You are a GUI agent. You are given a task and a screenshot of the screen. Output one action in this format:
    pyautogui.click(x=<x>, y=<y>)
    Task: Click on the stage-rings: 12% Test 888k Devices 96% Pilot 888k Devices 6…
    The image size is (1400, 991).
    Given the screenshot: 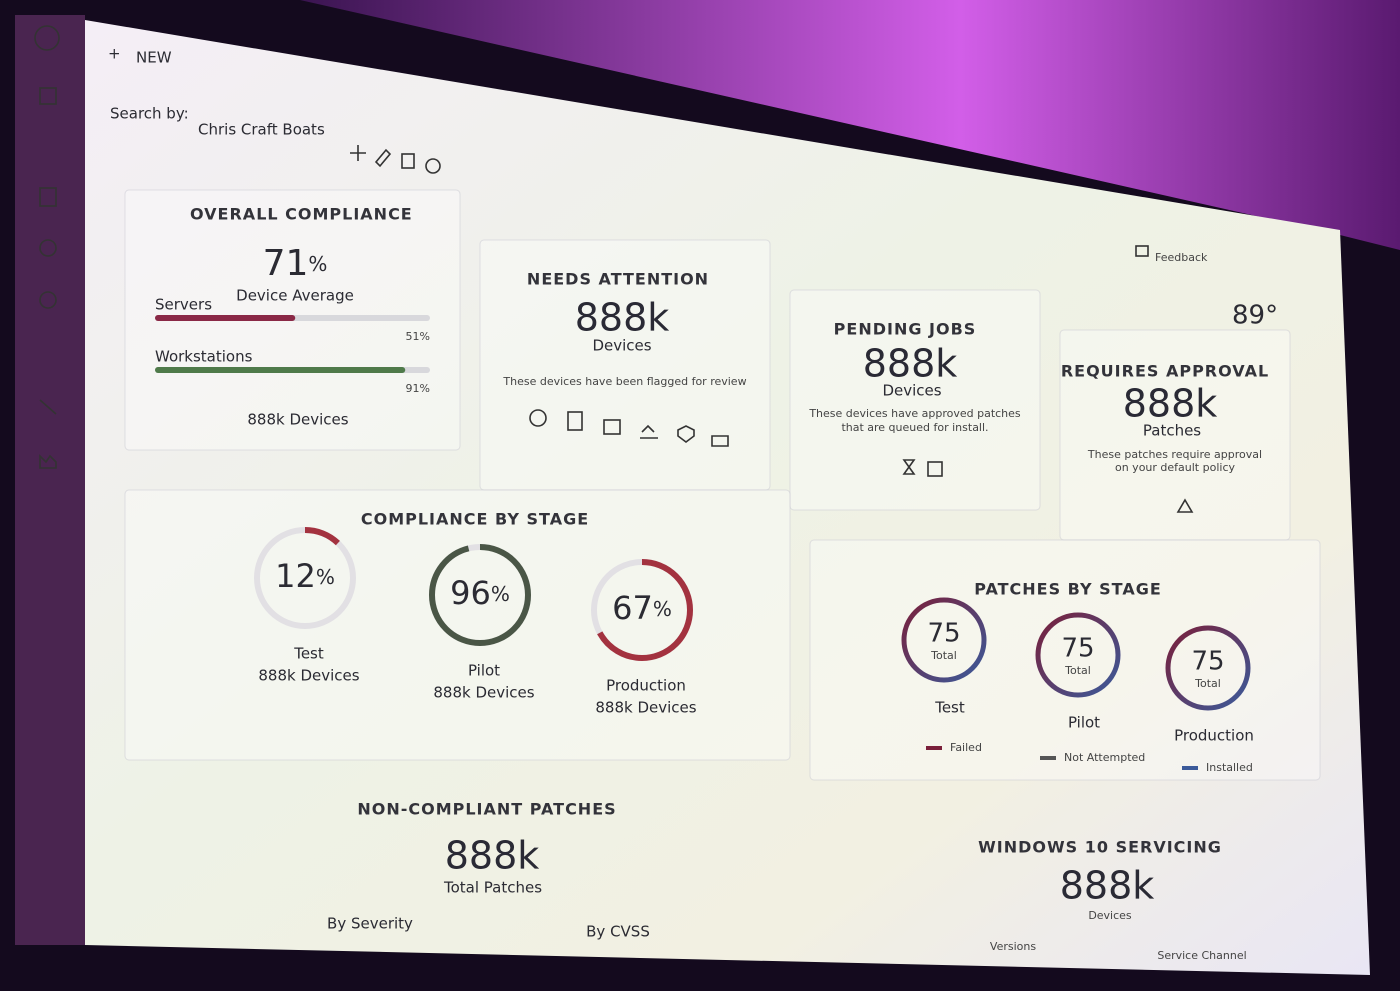 What is the action you would take?
    pyautogui.click(x=475, y=622)
    